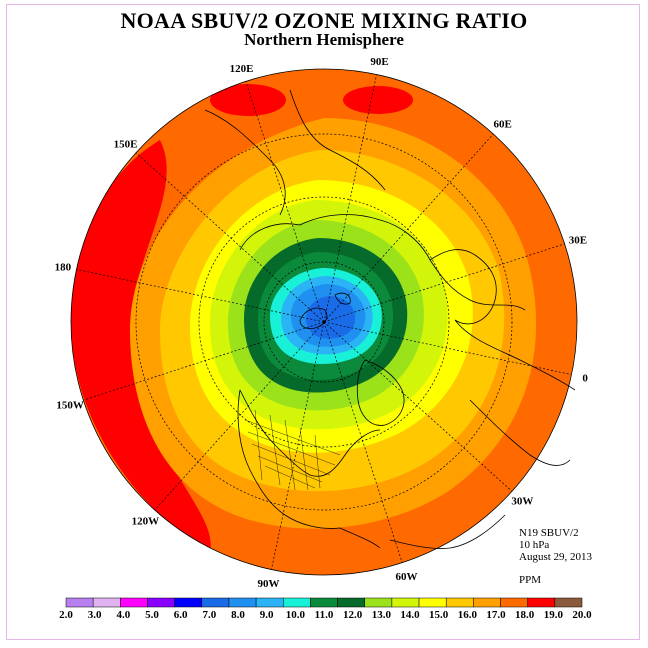 This screenshot has width=648, height=648. What do you see at coordinates (578, 240) in the screenshot?
I see `longitude-label: 30E` at bounding box center [578, 240].